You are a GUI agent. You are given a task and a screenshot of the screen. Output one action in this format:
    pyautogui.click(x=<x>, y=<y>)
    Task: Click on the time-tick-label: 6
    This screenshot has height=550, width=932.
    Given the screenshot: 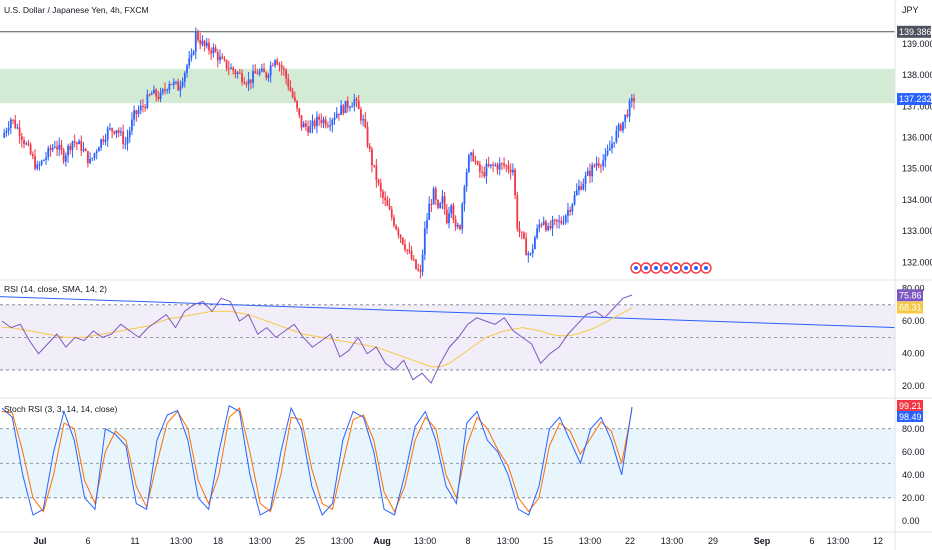 What is the action you would take?
    pyautogui.click(x=811, y=541)
    